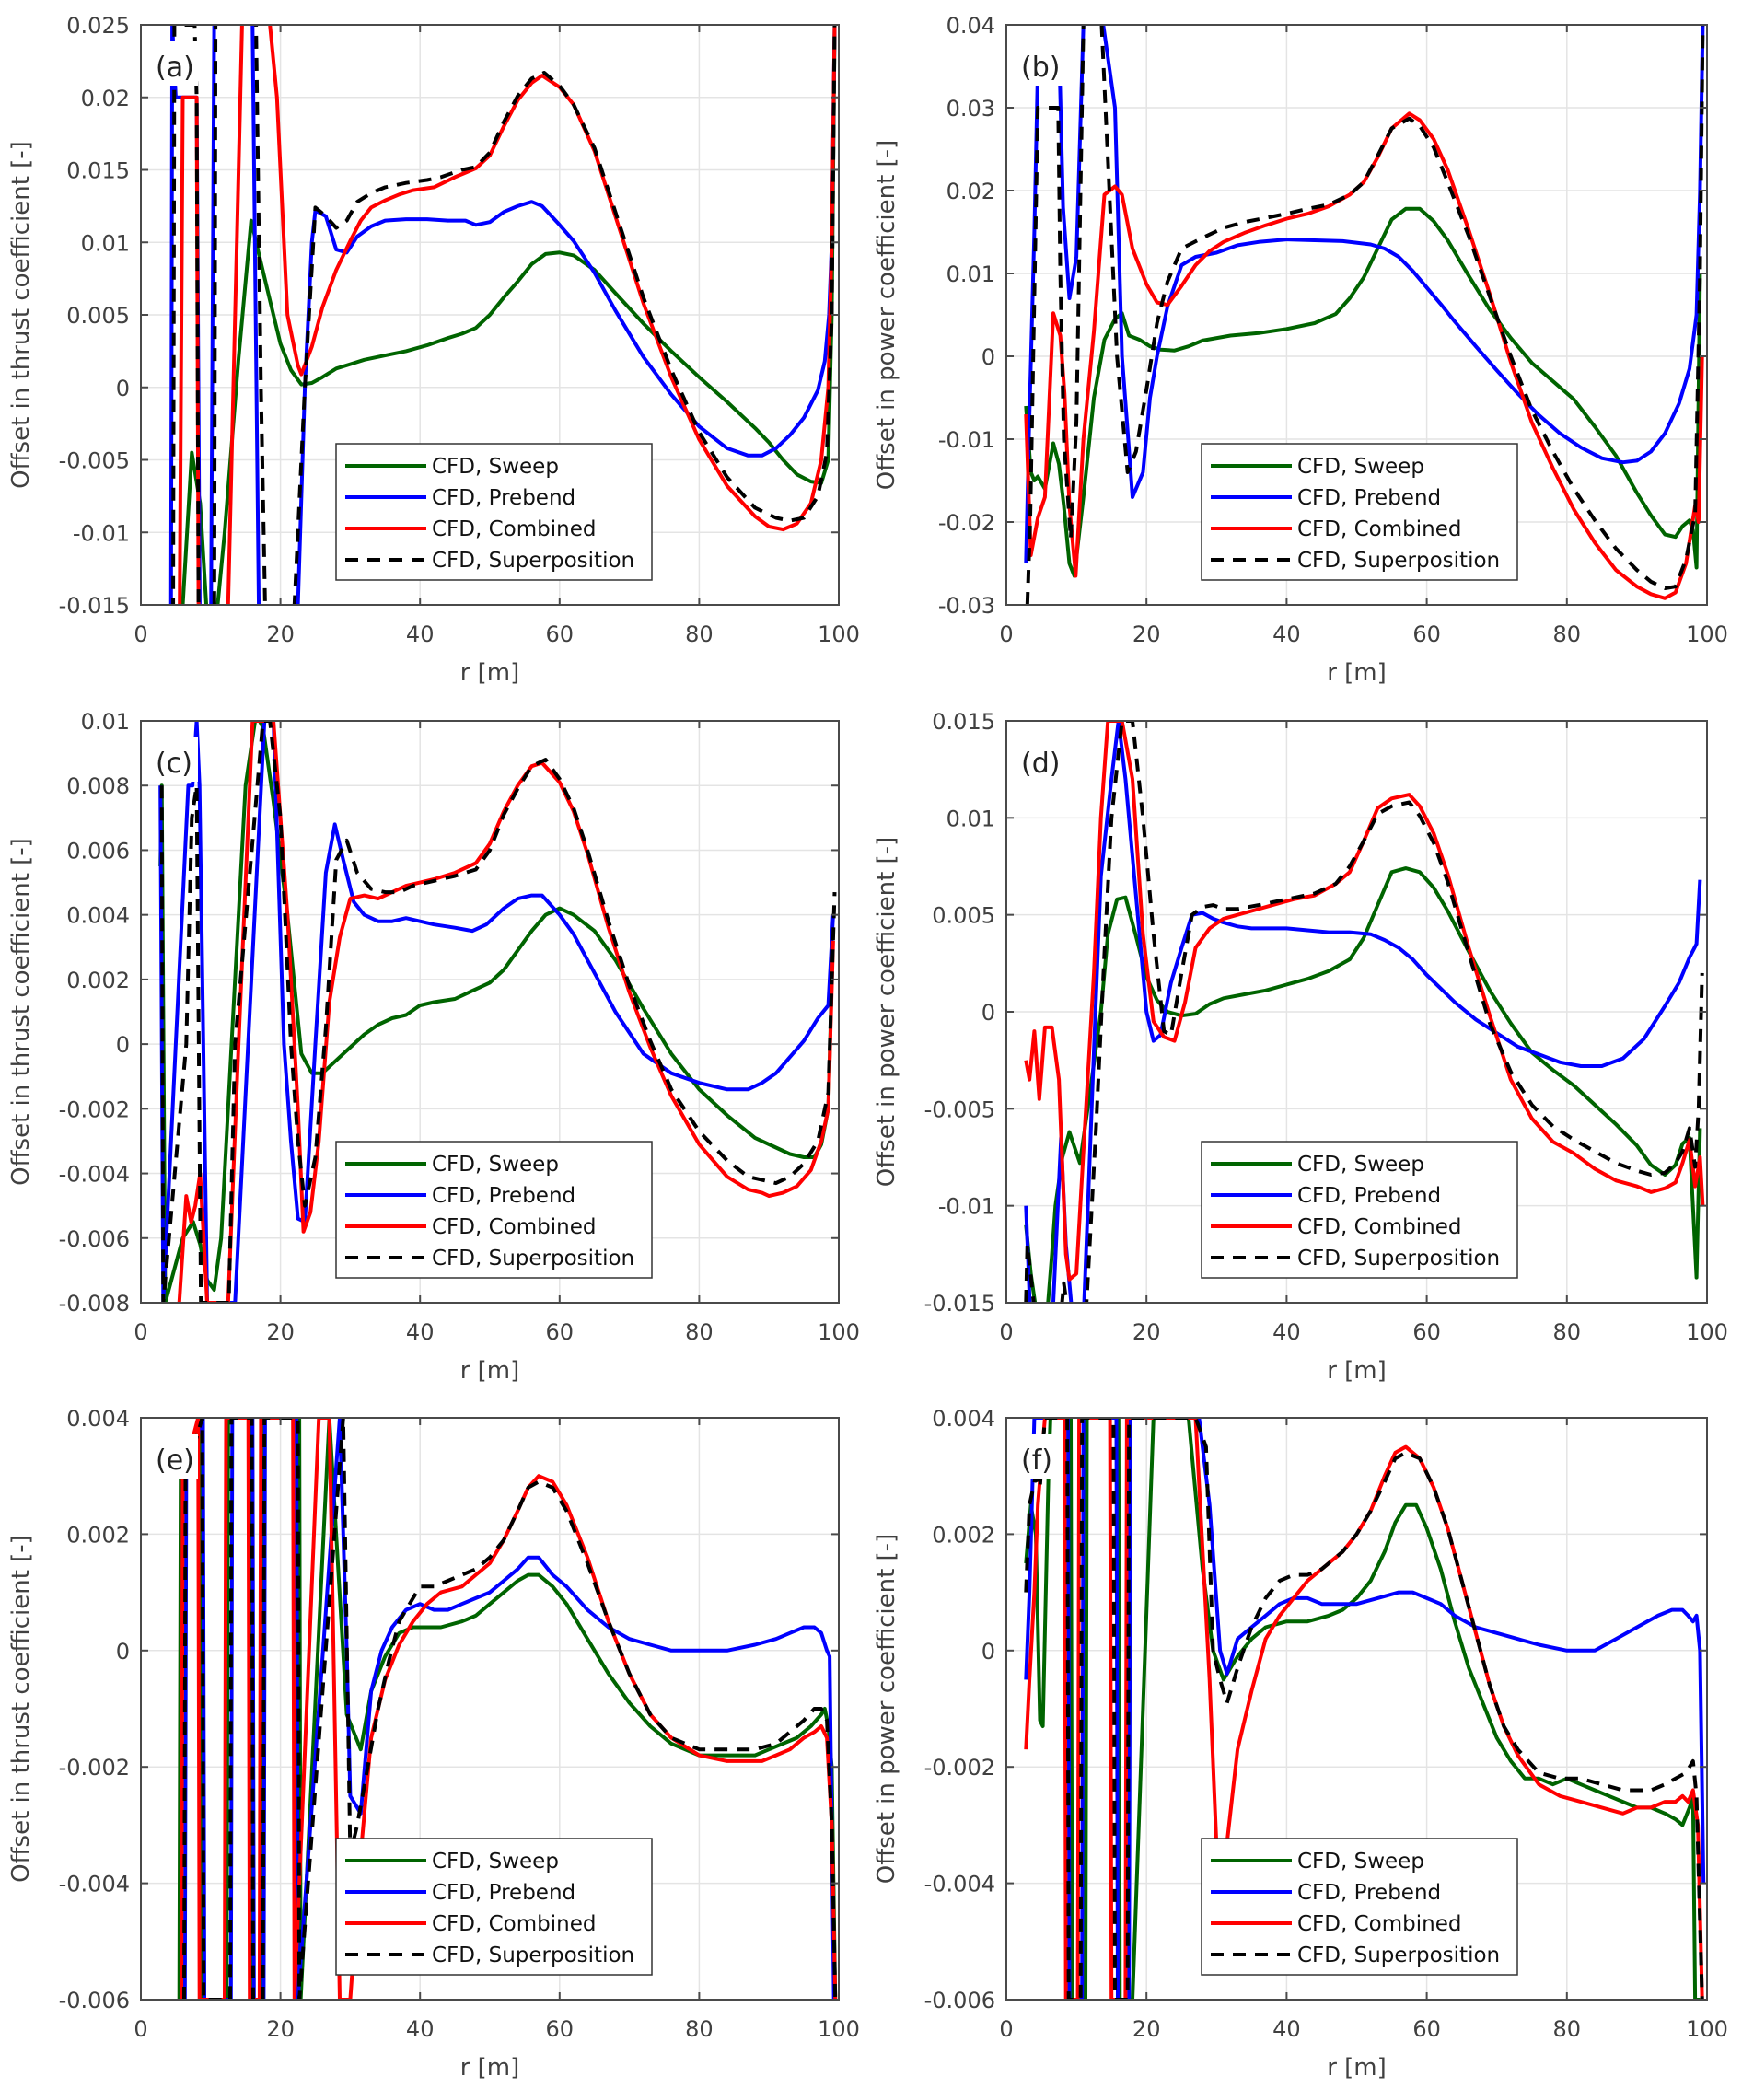  What do you see at coordinates (21, 1709) in the screenshot?
I see `y-axis-label: Offset in thrust coefficient [-]` at bounding box center [21, 1709].